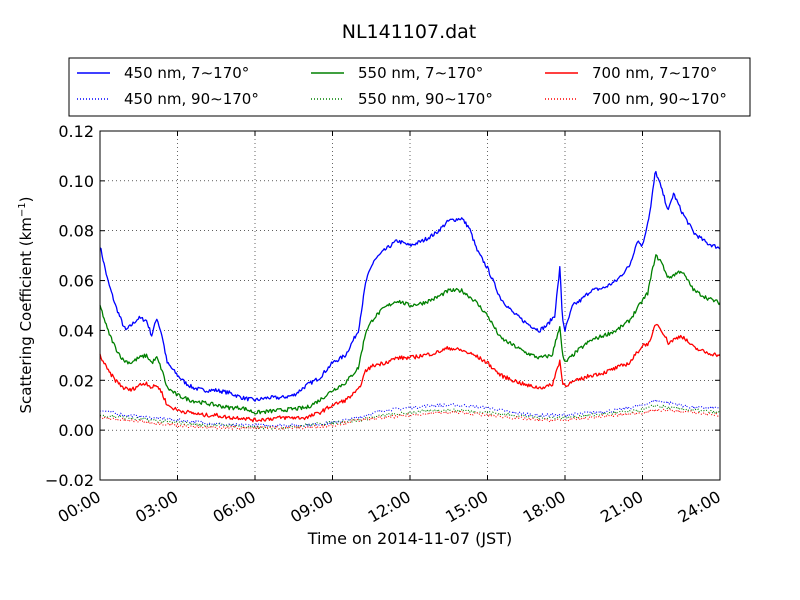 The width and height of the screenshot is (800, 600). What do you see at coordinates (76, 330) in the screenshot?
I see `y-tick-label: 0.04` at bounding box center [76, 330].